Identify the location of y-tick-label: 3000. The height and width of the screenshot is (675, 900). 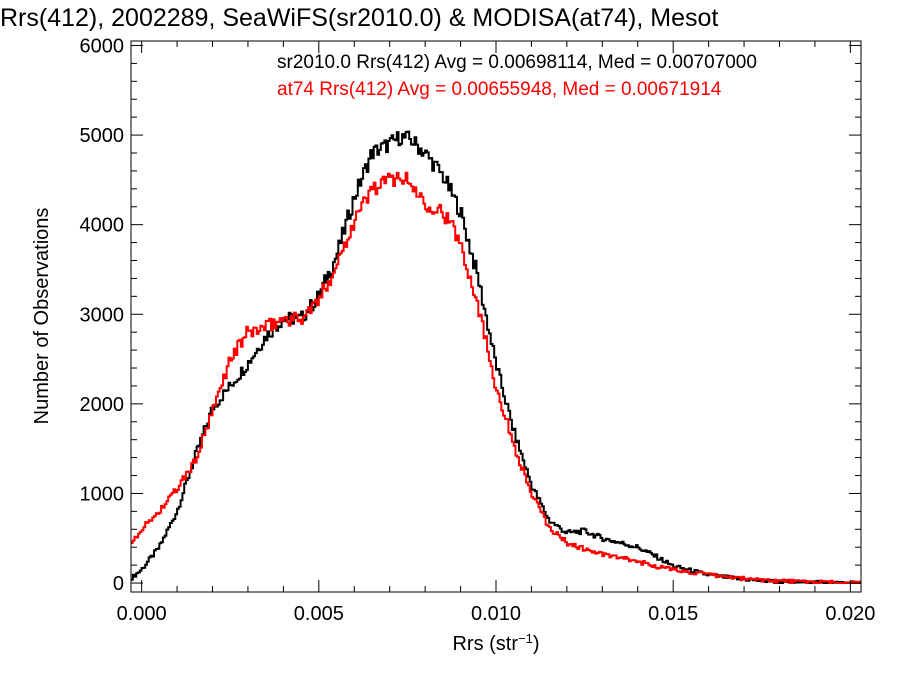
(102, 315).